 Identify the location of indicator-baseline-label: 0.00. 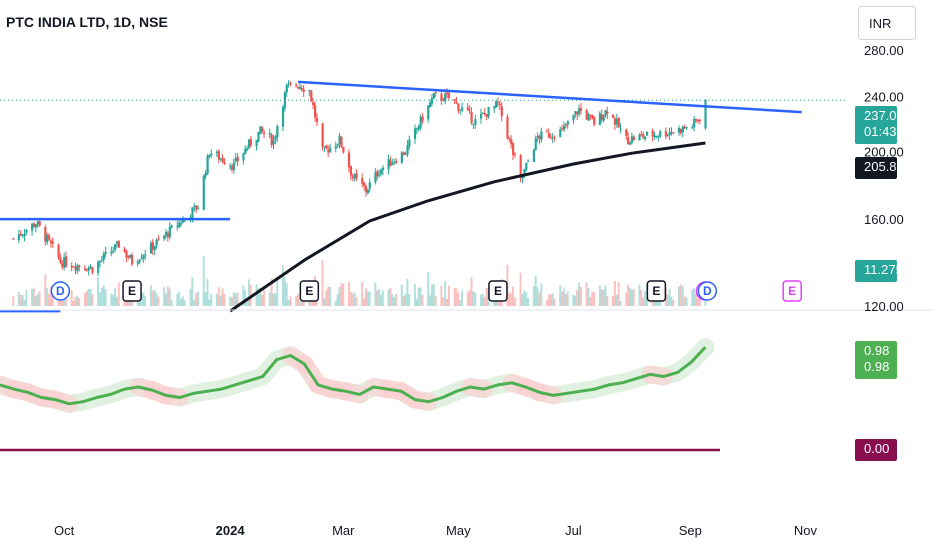
(876, 448).